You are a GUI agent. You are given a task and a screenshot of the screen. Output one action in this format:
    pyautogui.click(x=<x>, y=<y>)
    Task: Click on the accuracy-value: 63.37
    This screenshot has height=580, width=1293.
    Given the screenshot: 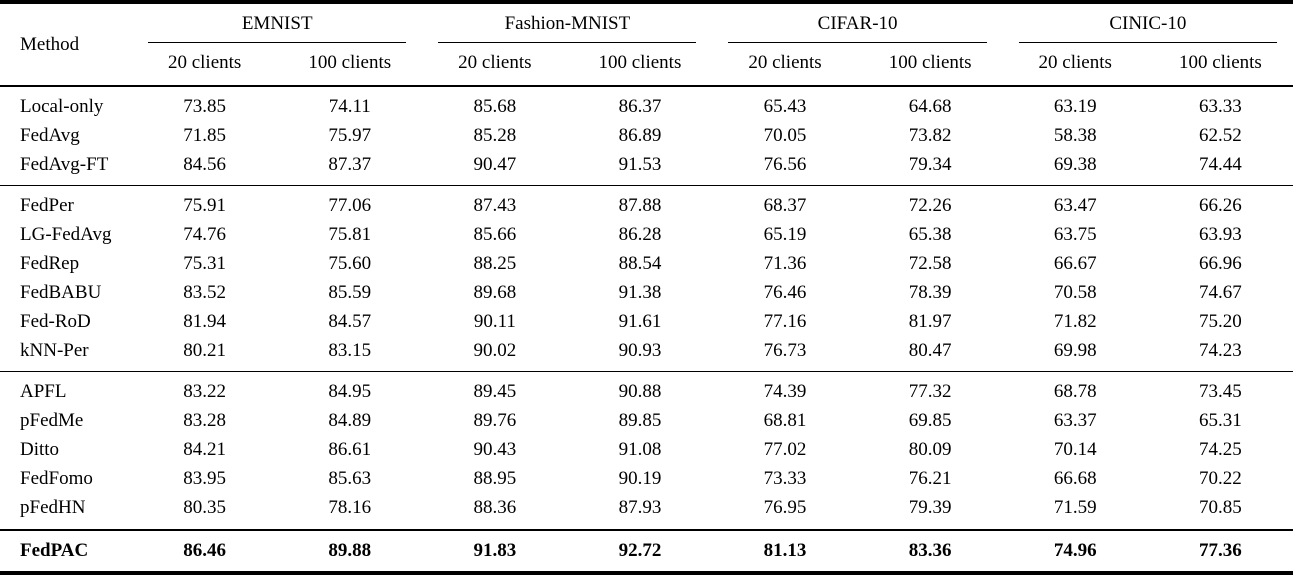 What is the action you would take?
    pyautogui.click(x=1075, y=421)
    